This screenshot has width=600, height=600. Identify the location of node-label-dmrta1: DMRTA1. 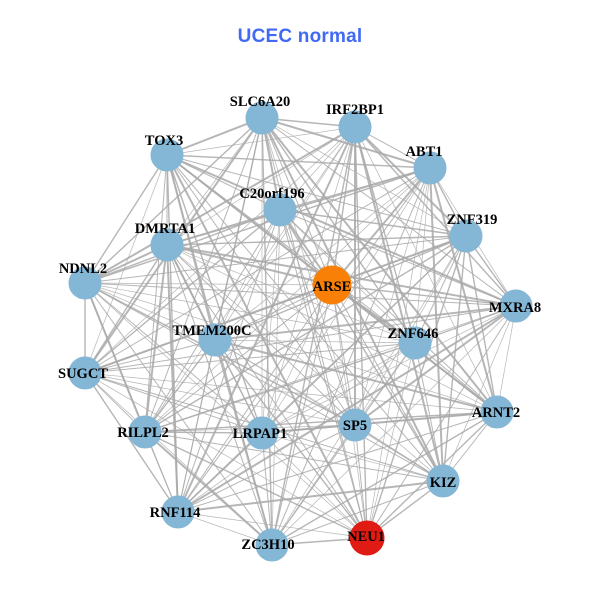
(165, 229).